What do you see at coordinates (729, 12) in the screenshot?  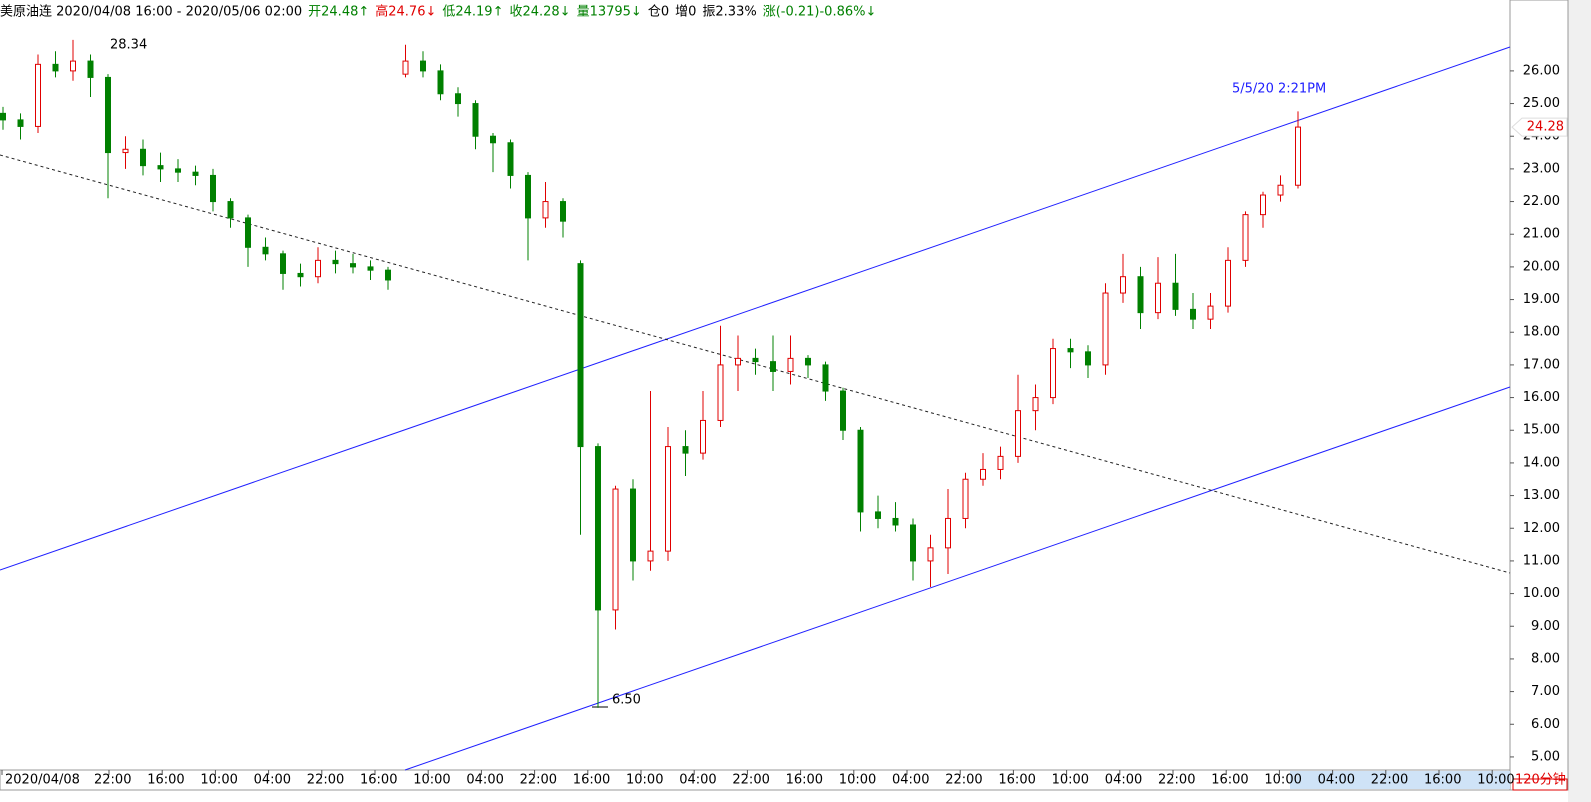 I see `header-item: 振2.33%` at bounding box center [729, 12].